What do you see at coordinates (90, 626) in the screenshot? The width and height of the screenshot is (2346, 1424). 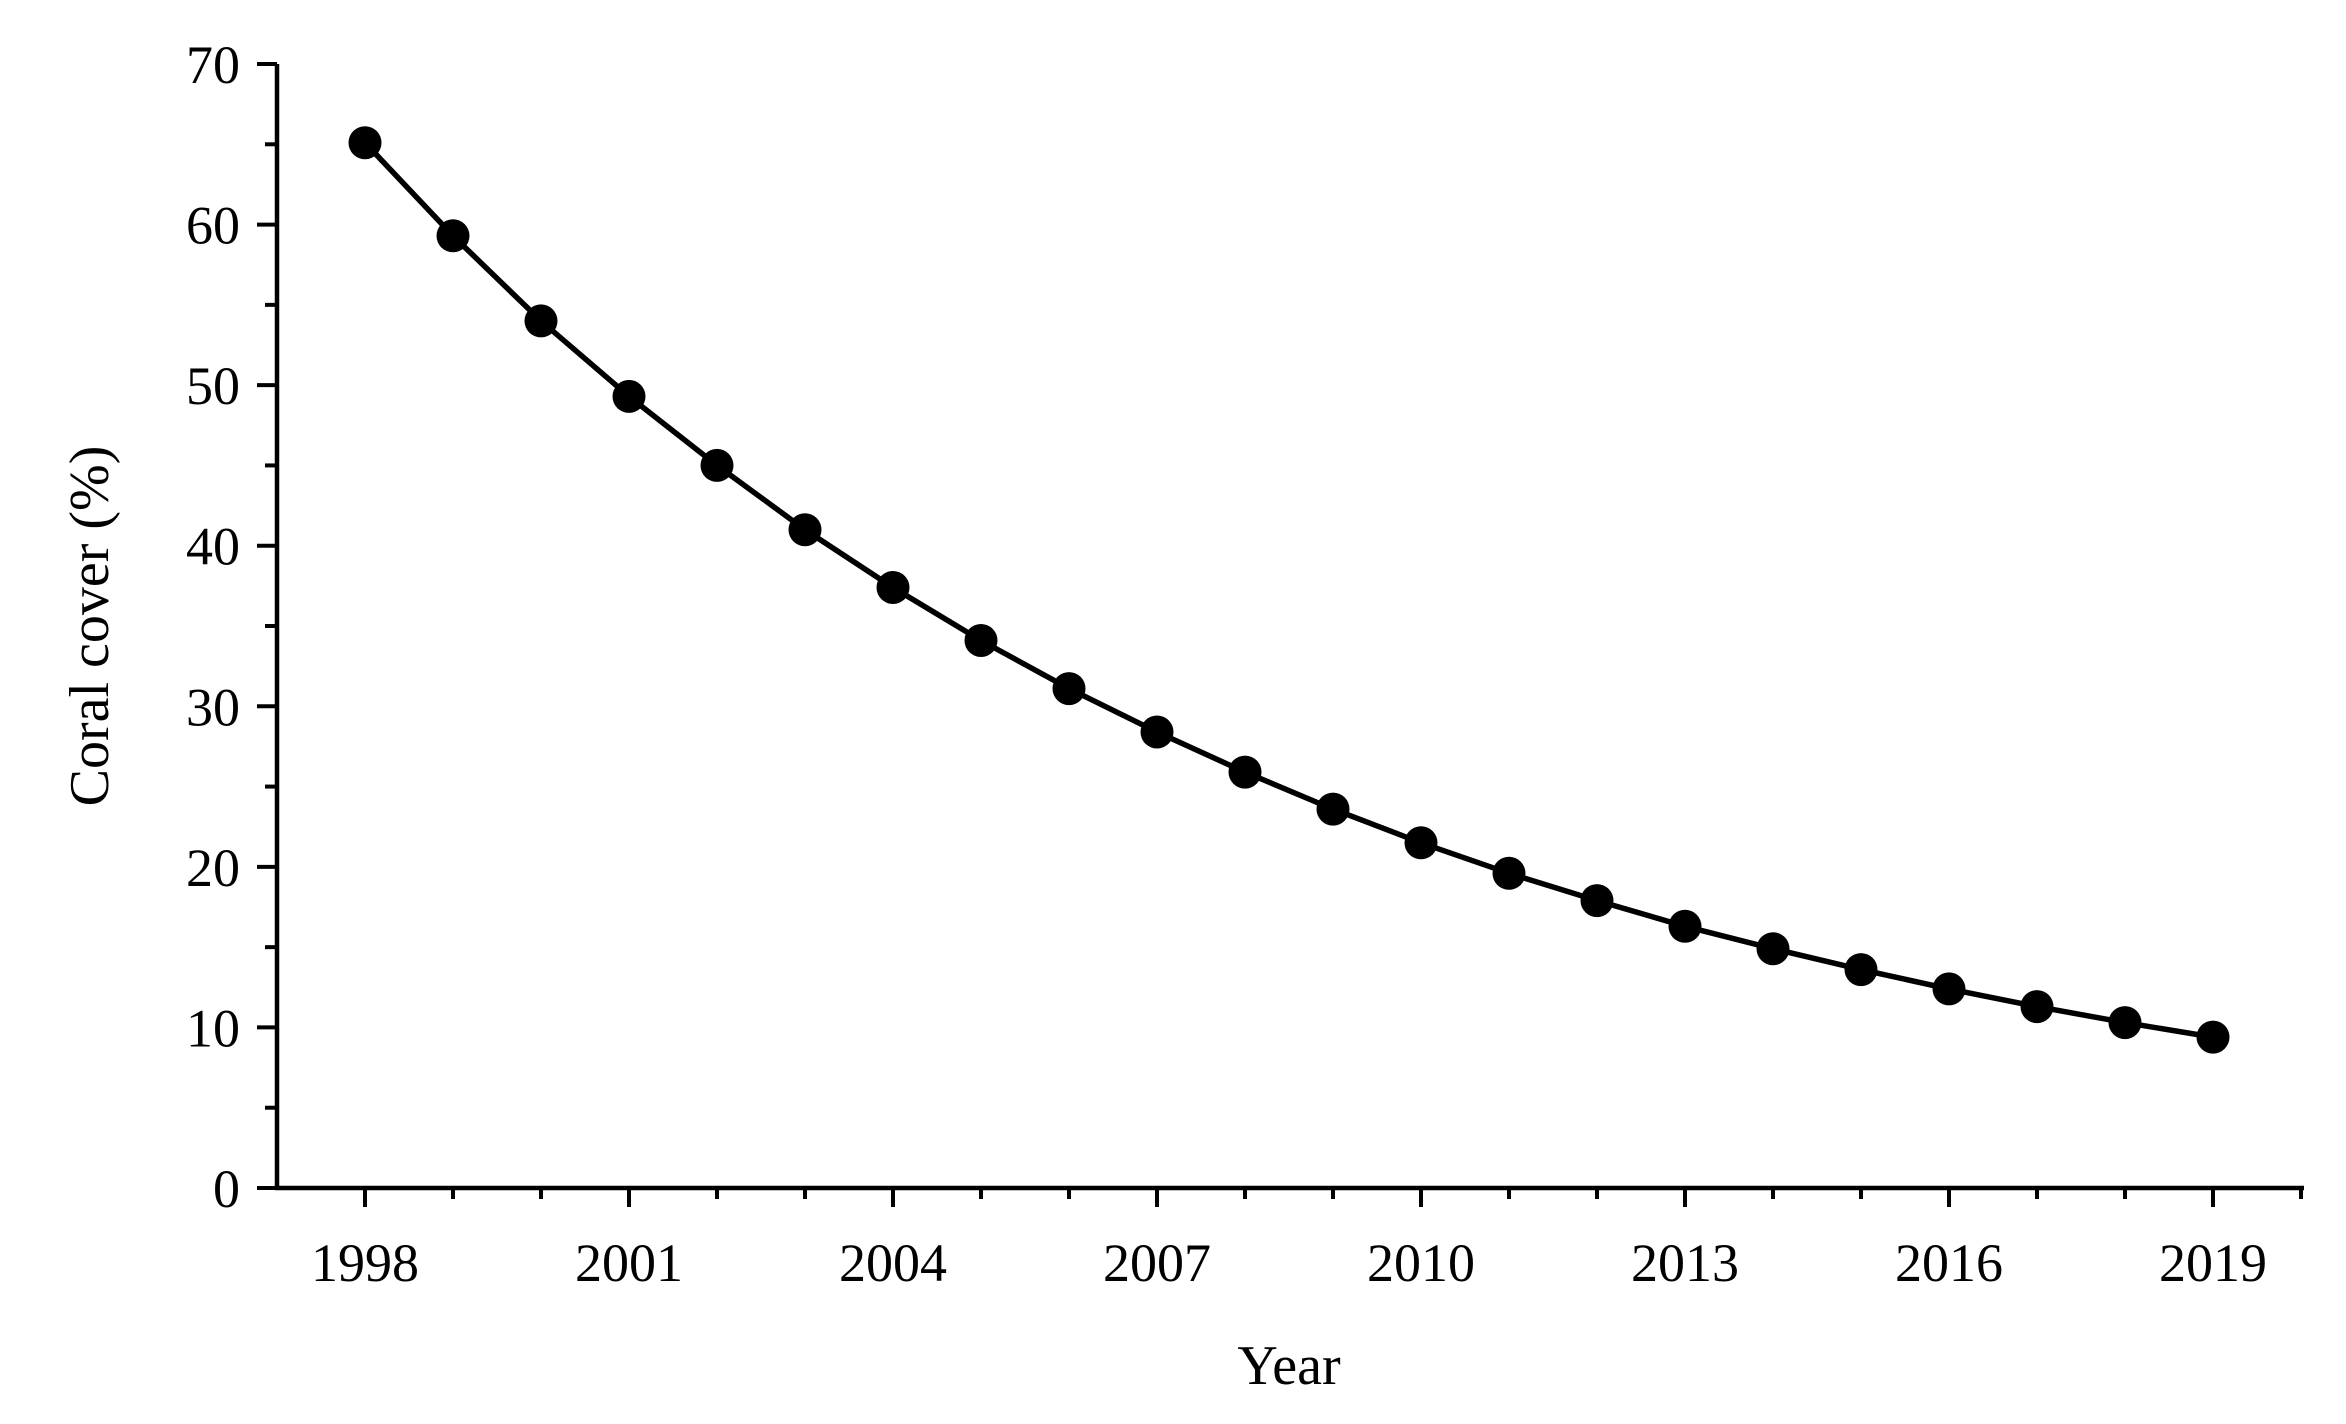 I see `y-axis-title: Coral cover (%)` at bounding box center [90, 626].